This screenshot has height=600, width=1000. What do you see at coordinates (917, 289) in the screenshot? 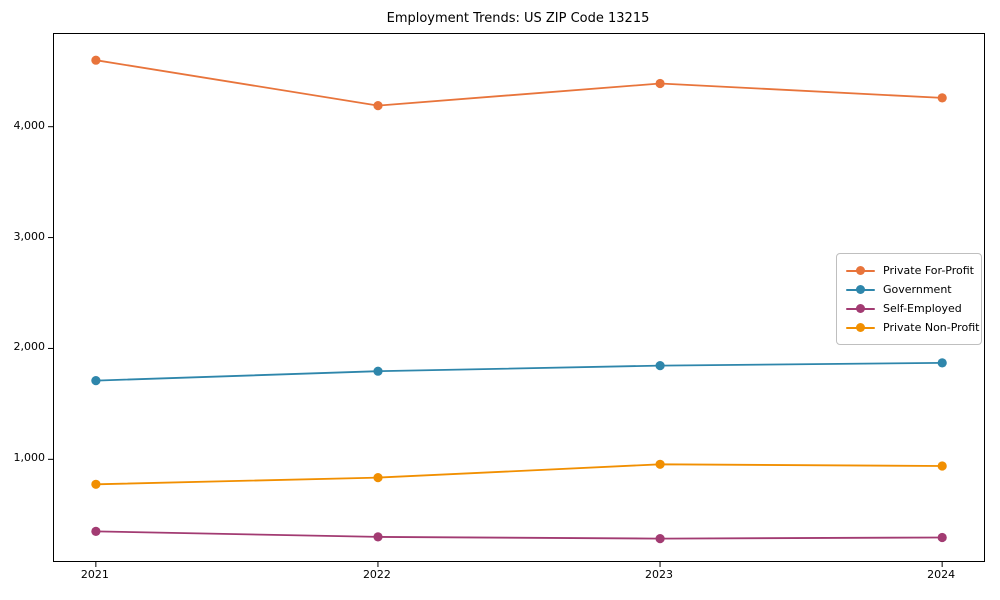
I see `legend-label: Government` at bounding box center [917, 289].